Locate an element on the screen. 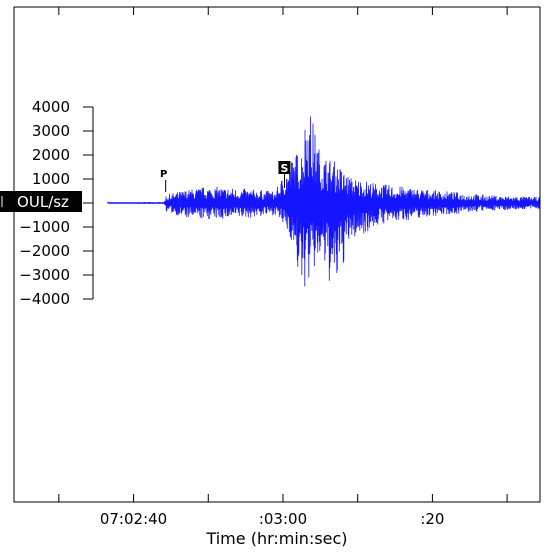 Image resolution: width=557 pixels, height=555 pixels. channel-label: OUL/sz is located at coordinates (43, 202).